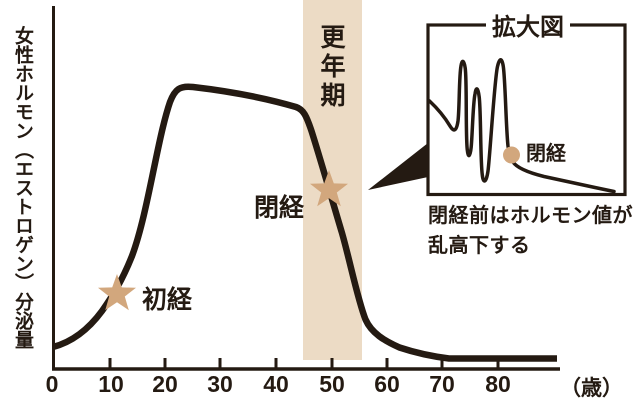 The width and height of the screenshot is (640, 400). What do you see at coordinates (479, 246) in the screenshot?
I see `inset-caption-line2: 乱高下する` at bounding box center [479, 246].